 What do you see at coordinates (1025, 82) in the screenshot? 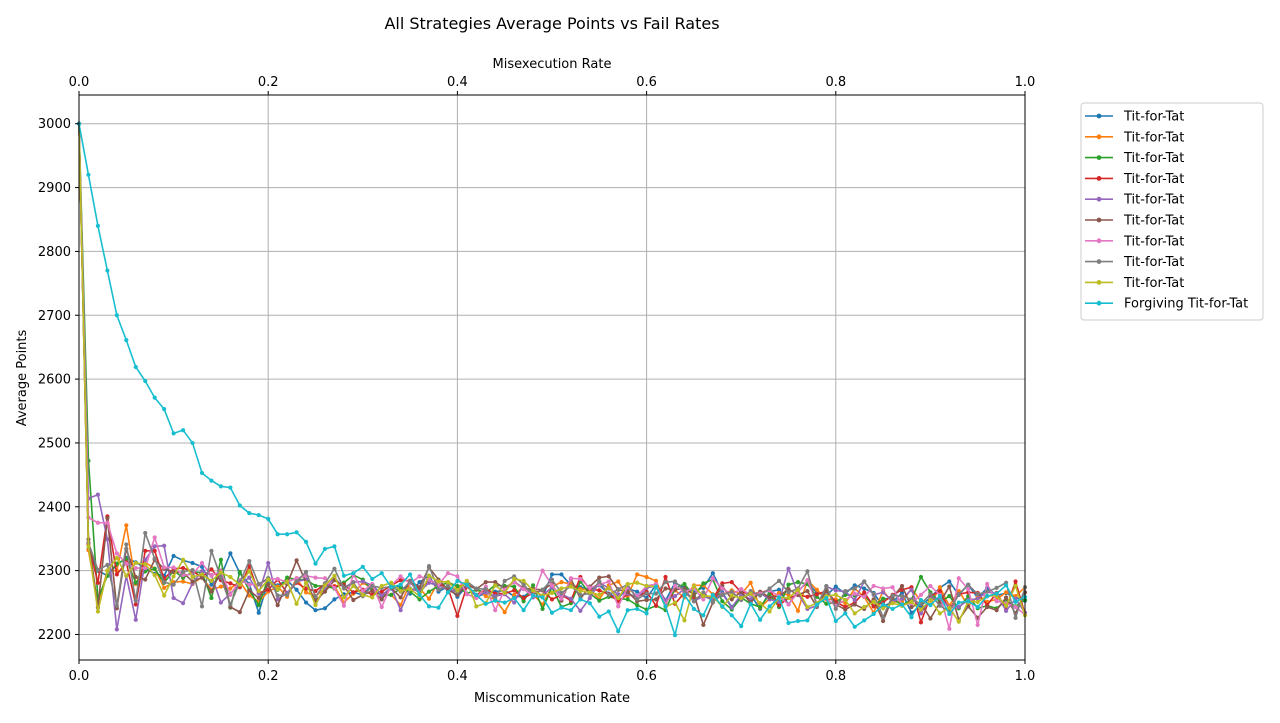
I see `x2-tick-label: 1.0` at bounding box center [1025, 82].